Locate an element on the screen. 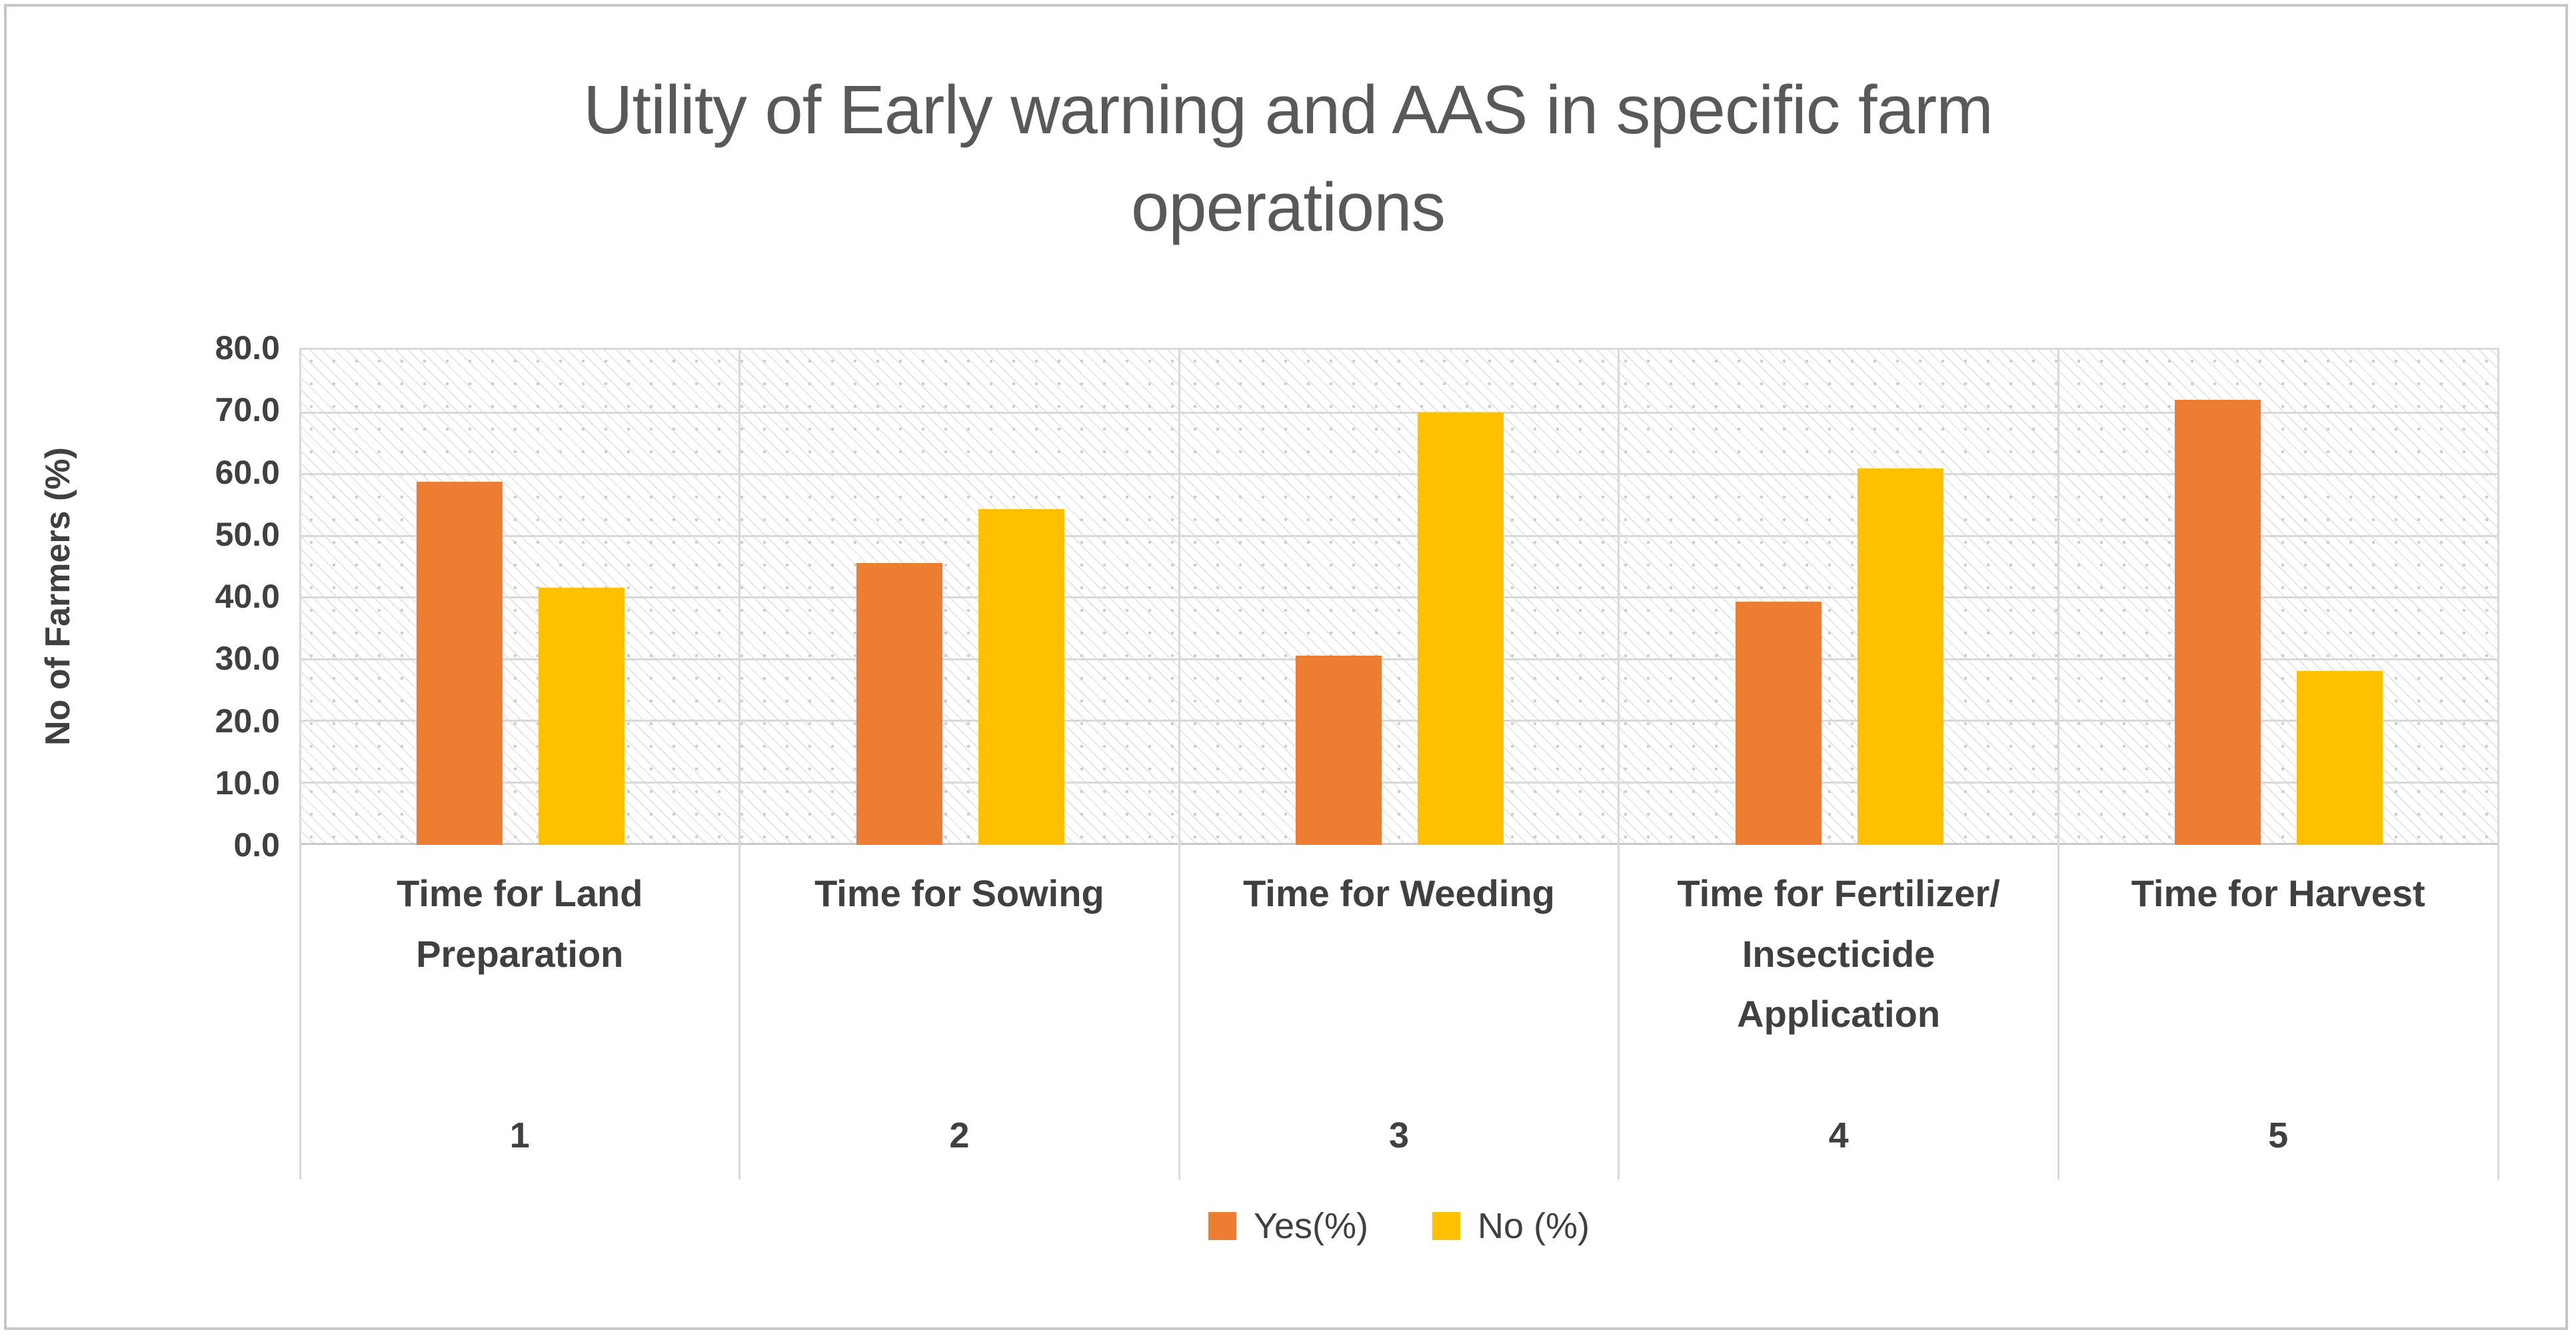 The image size is (2576, 1338). category-label: Time for Land Preparation is located at coordinates (520, 923).